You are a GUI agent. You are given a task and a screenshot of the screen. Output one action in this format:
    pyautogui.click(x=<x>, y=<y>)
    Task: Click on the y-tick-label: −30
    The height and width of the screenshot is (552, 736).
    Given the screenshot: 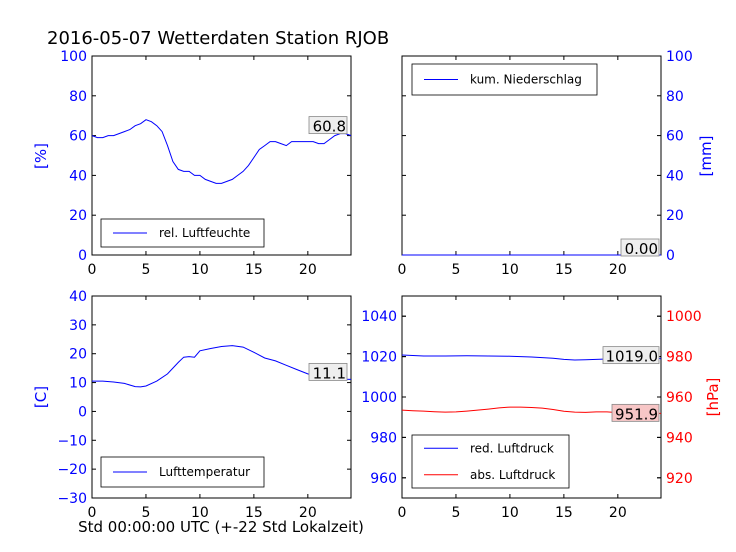 What is the action you would take?
    pyautogui.click(x=72, y=499)
    